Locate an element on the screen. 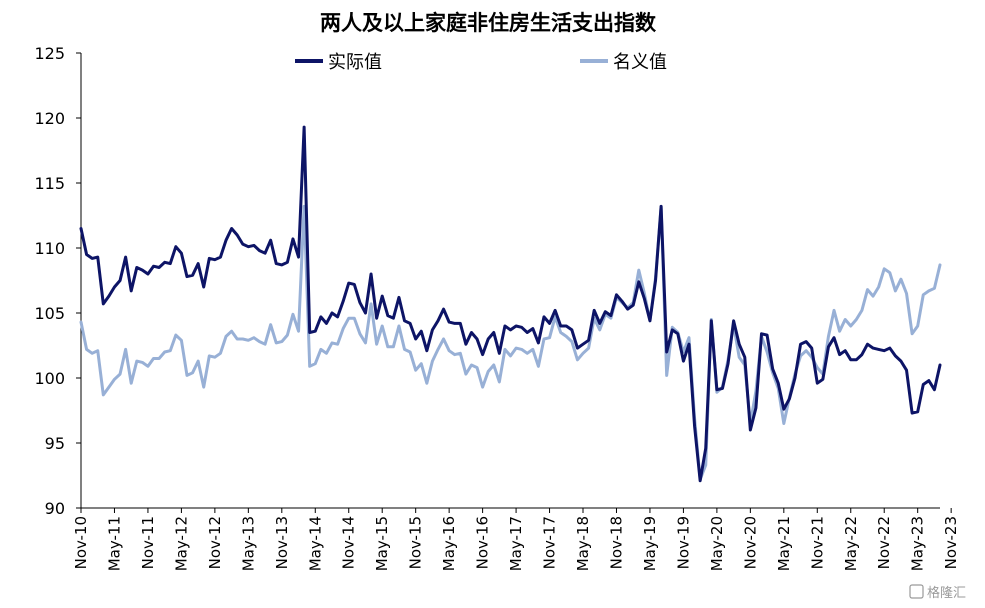 The height and width of the screenshot is (608, 985). x-tick-label: Nov-10 is located at coordinates (81, 542).